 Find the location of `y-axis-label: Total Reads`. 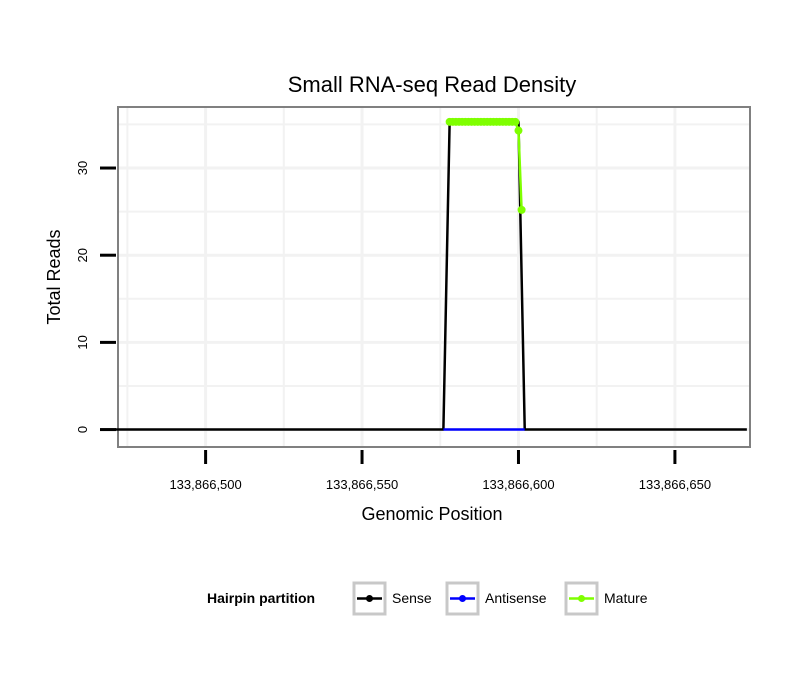

y-axis-label: Total Reads is located at coordinates (54, 276).